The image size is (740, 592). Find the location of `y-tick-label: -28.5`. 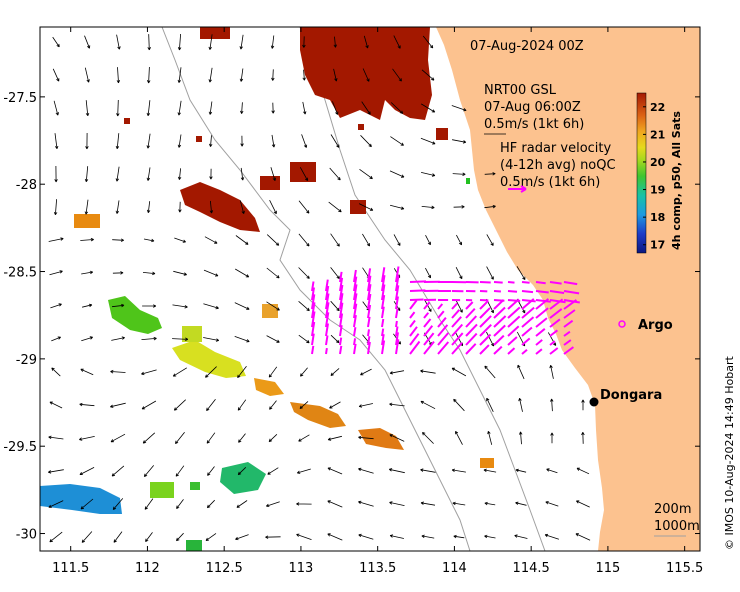

y-tick-label: -28.5 is located at coordinates (20, 273).